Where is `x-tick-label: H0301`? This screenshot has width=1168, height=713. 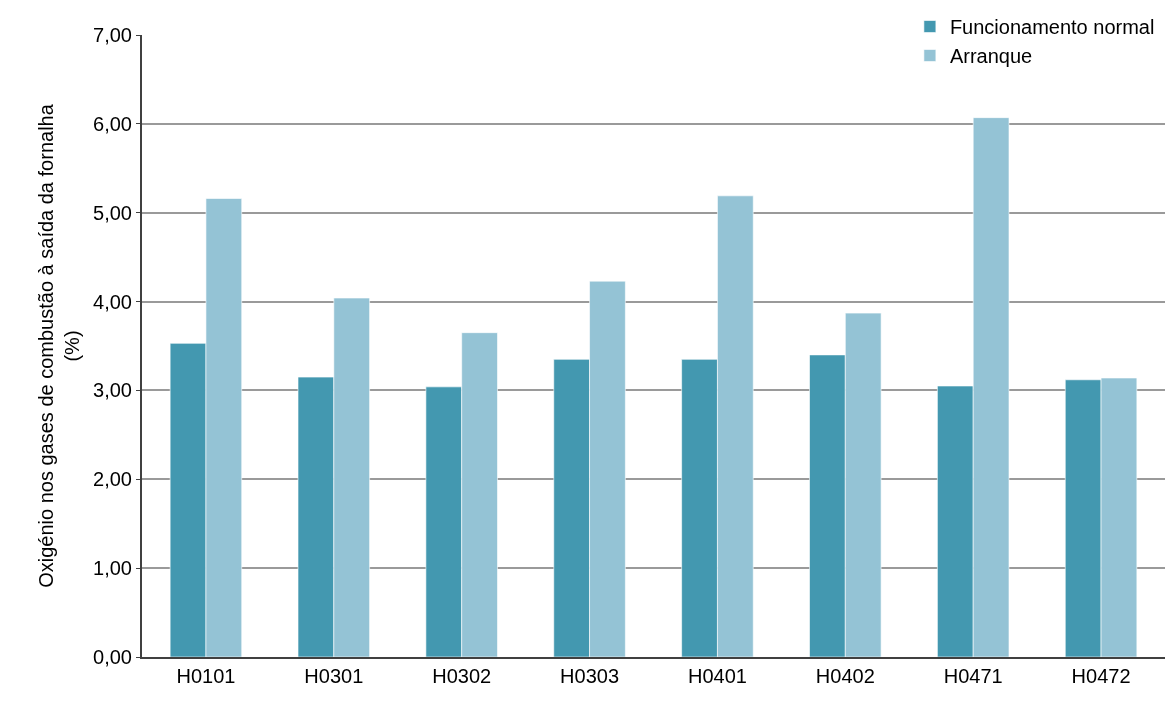 x-tick-label: H0301 is located at coordinates (334, 676).